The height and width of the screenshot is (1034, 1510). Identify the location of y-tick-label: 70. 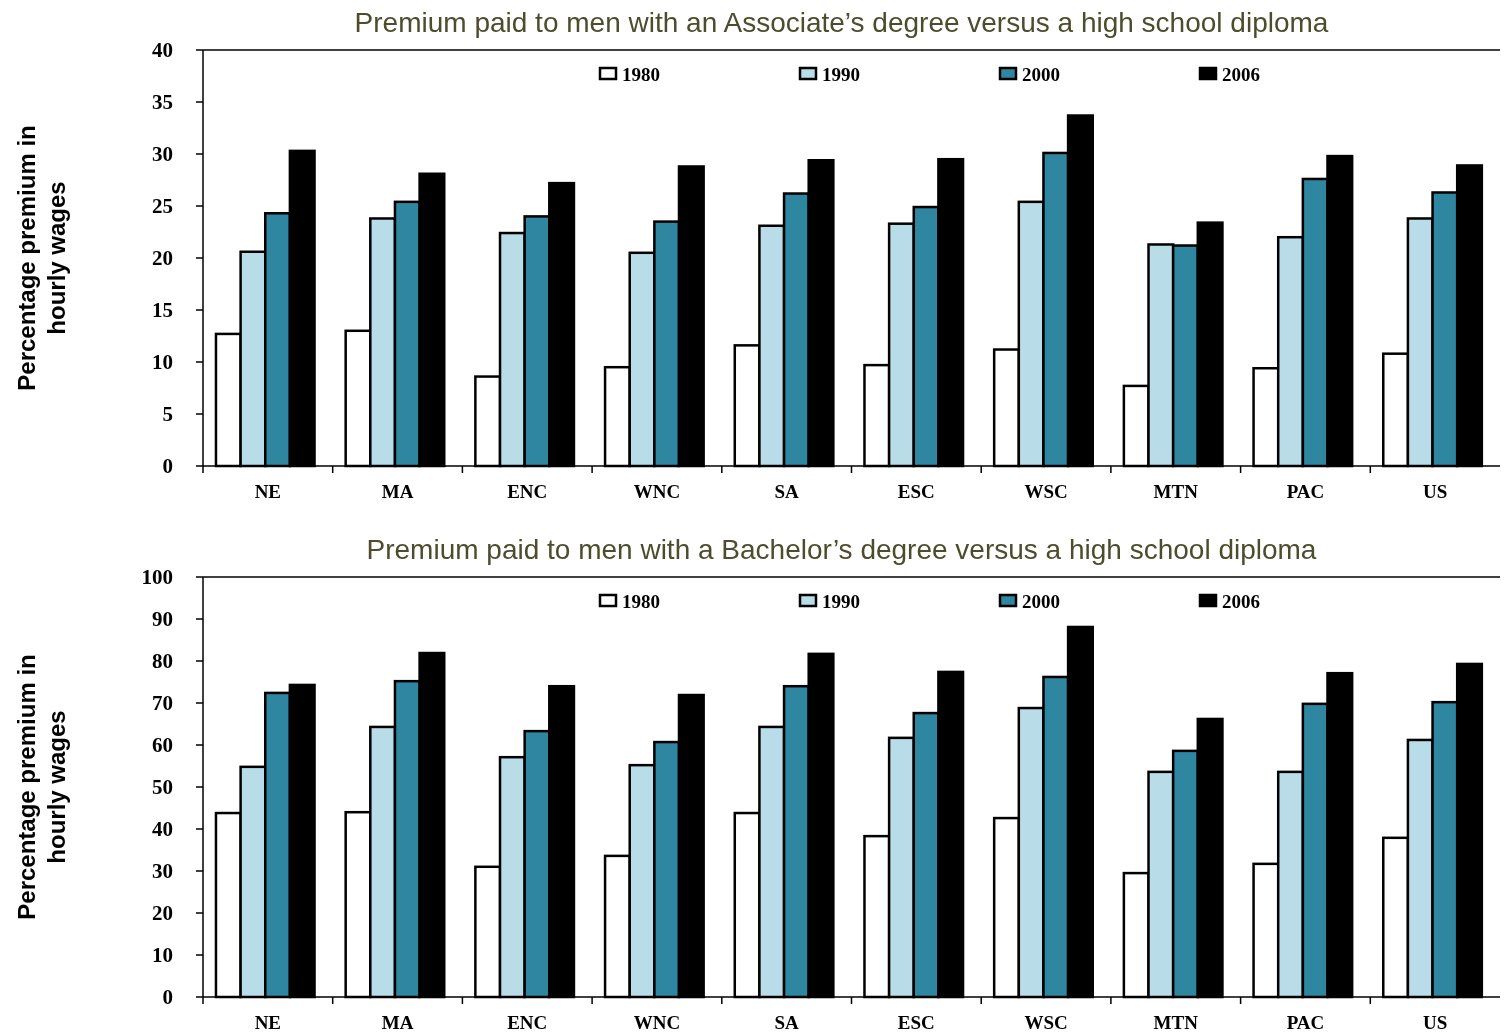
(162, 703).